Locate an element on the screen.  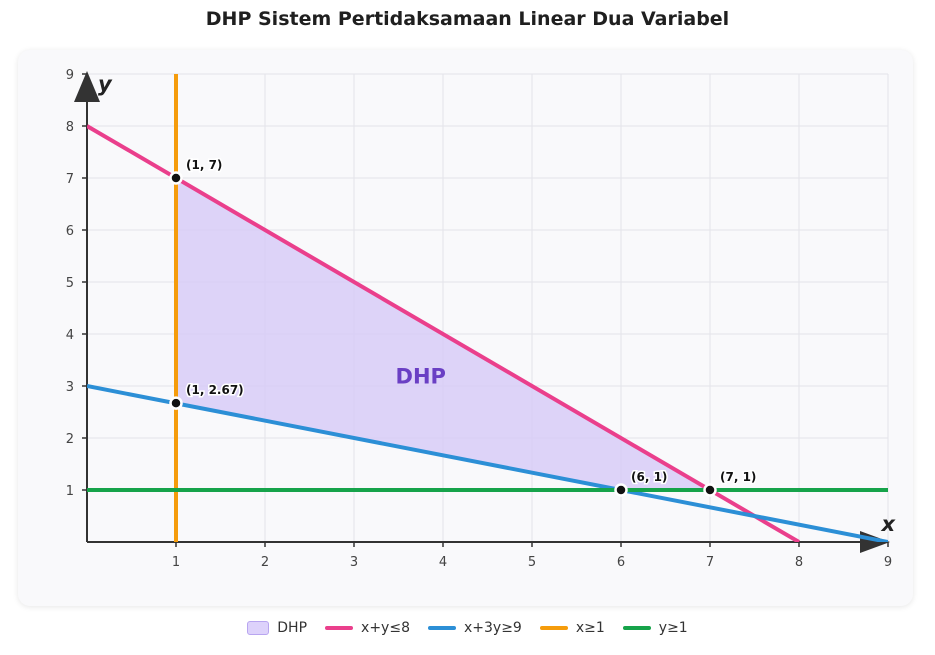
x-tick-label: 4 is located at coordinates (443, 562).